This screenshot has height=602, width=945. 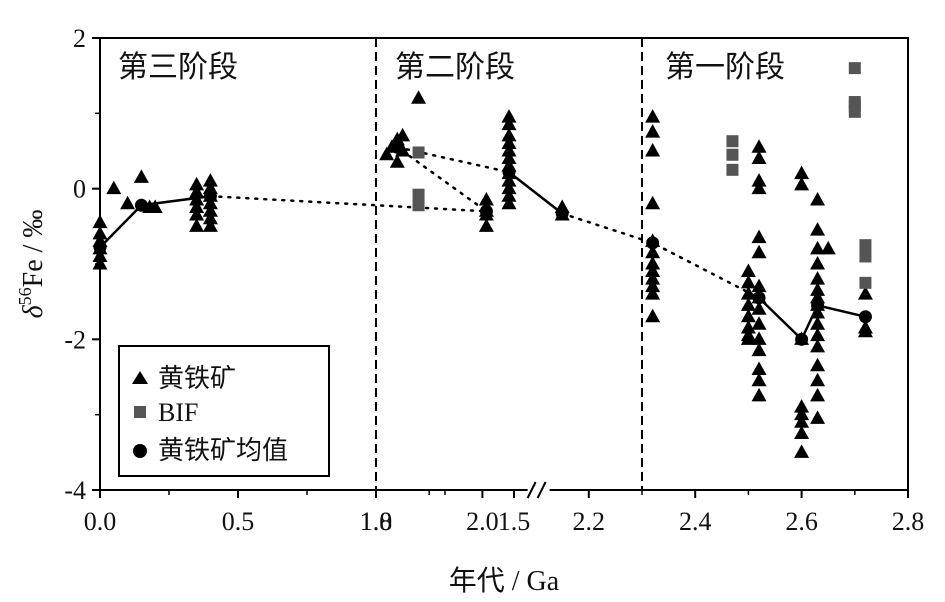 What do you see at coordinates (238, 521) in the screenshot?
I see `x-tick-label: 0.5` at bounding box center [238, 521].